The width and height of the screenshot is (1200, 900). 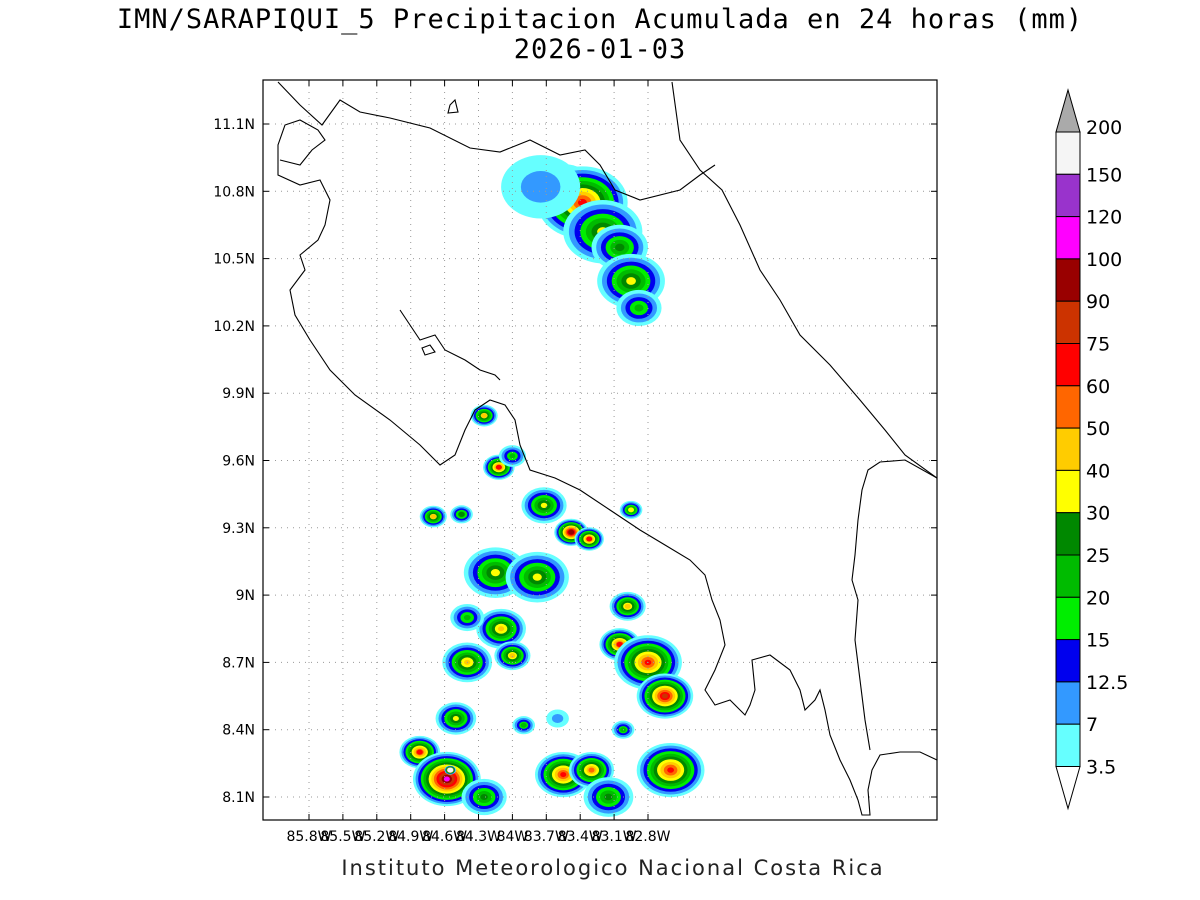 I want to click on map-date: 2026-01-03, so click(x=600, y=49).